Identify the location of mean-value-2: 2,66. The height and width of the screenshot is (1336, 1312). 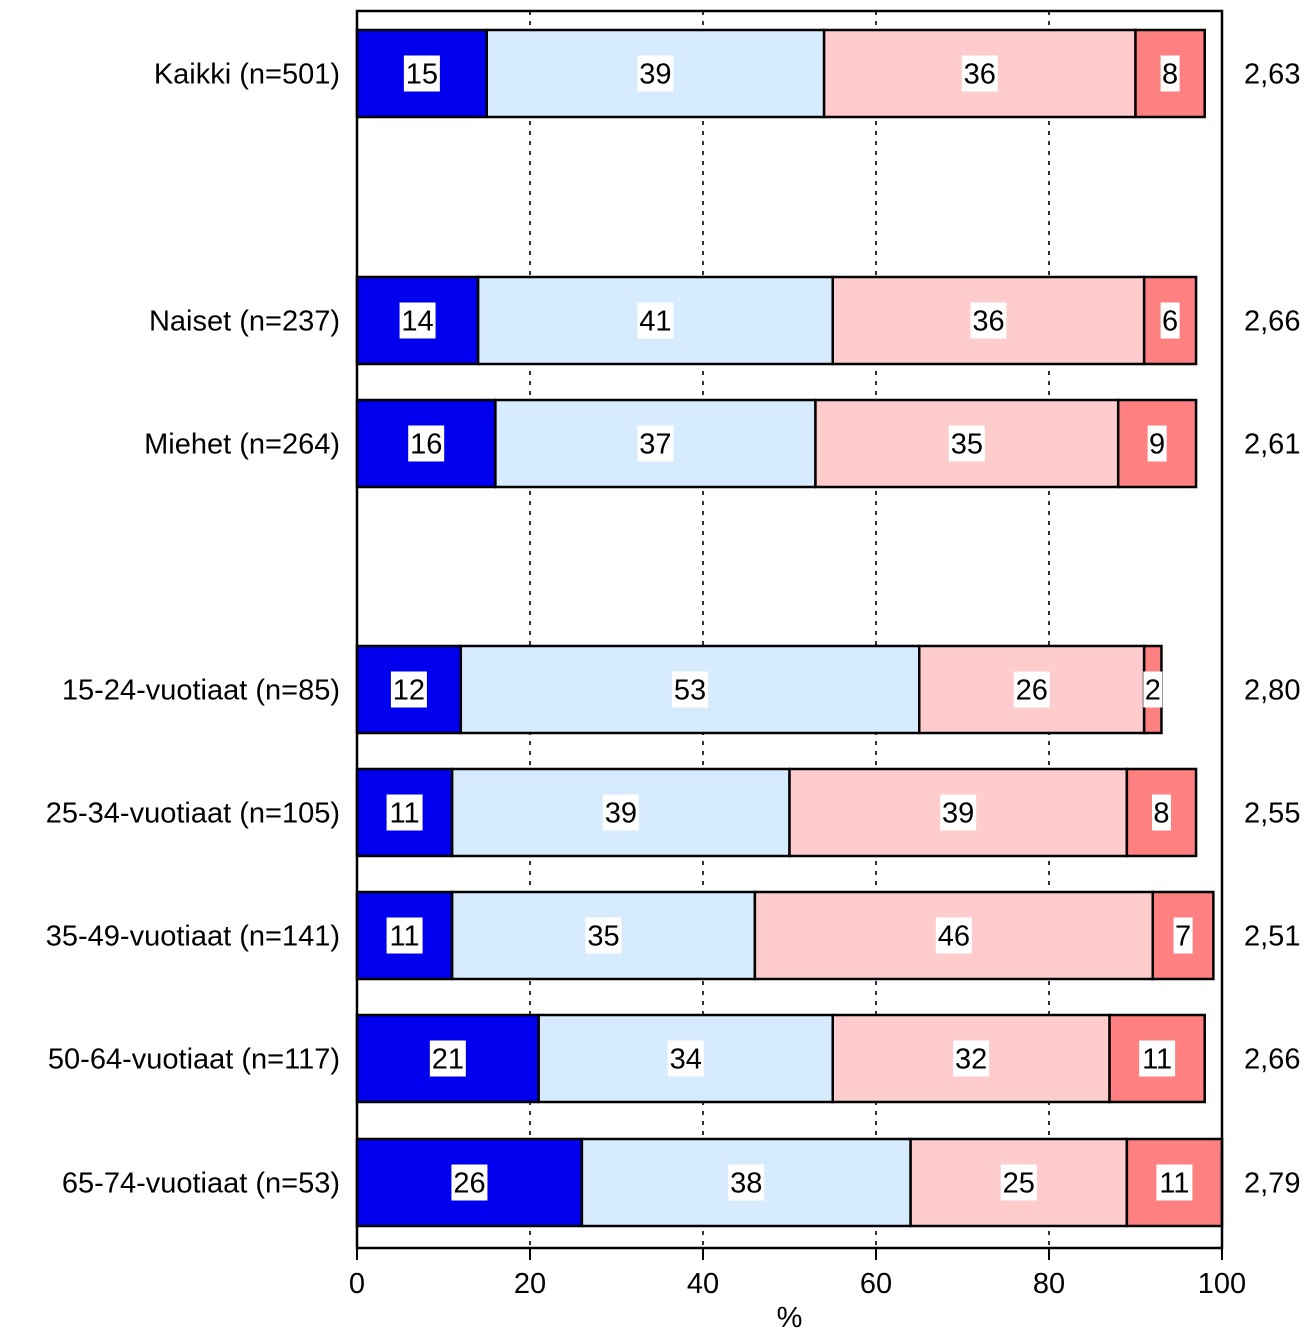
(1272, 322).